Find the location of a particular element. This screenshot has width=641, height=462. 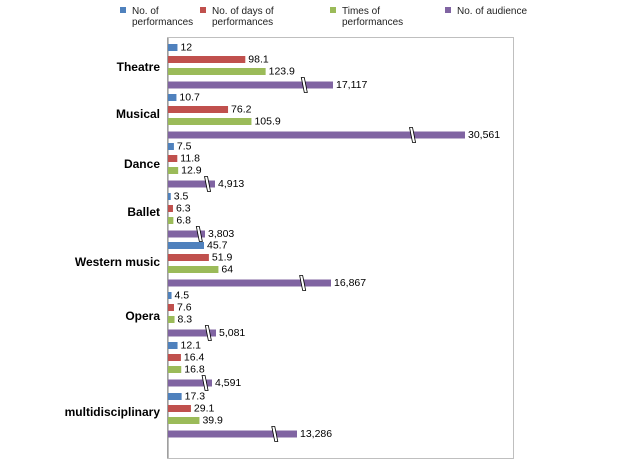

data-label: 16.4 is located at coordinates (194, 358).